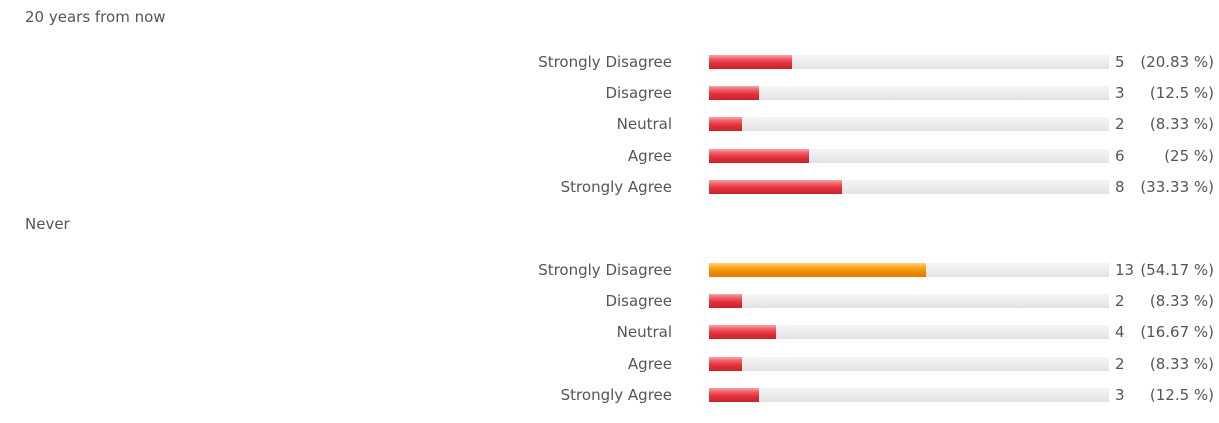 This screenshot has height=423, width=1219. Describe the element at coordinates (609, 124) in the screenshot. I see `response-row: Neutral 2 (8.33 %)` at that location.